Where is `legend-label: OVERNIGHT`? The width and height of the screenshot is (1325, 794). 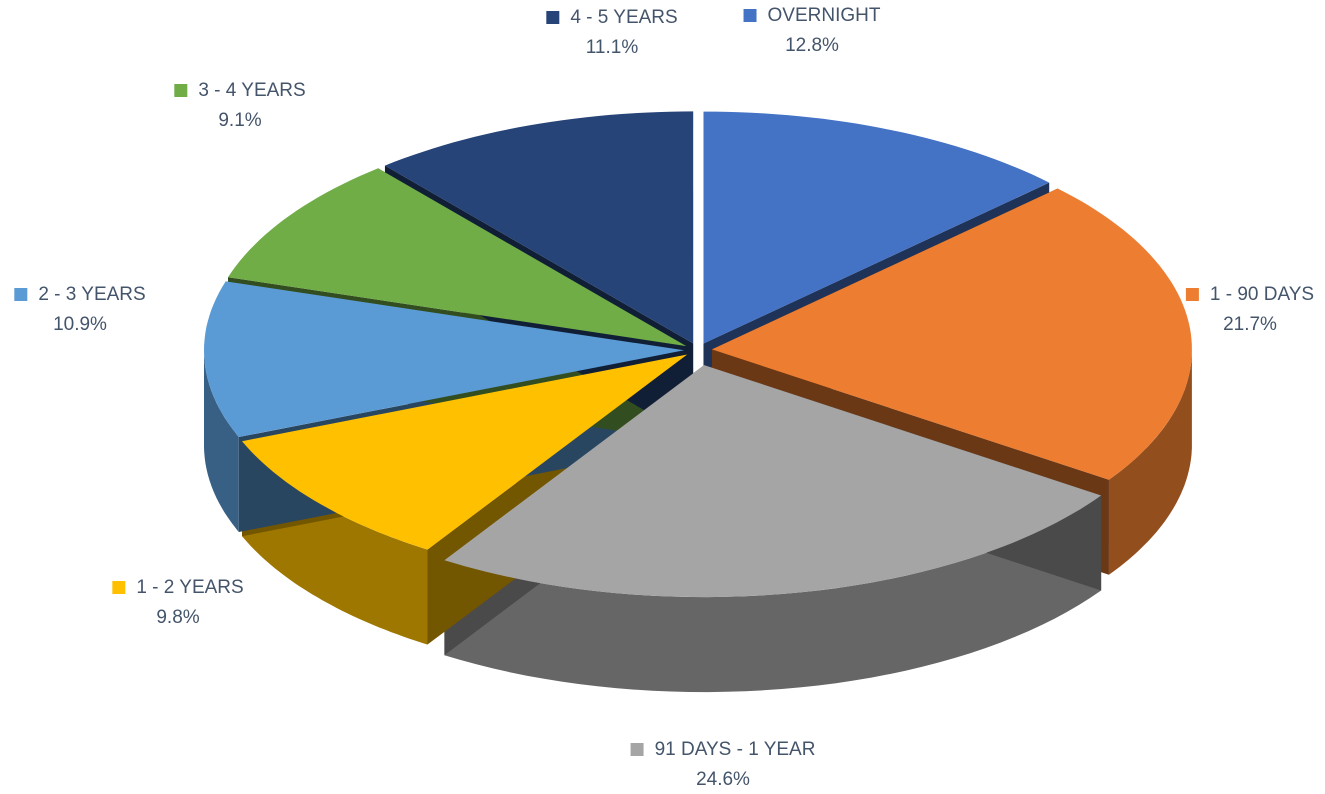 legend-label: OVERNIGHT is located at coordinates (824, 15).